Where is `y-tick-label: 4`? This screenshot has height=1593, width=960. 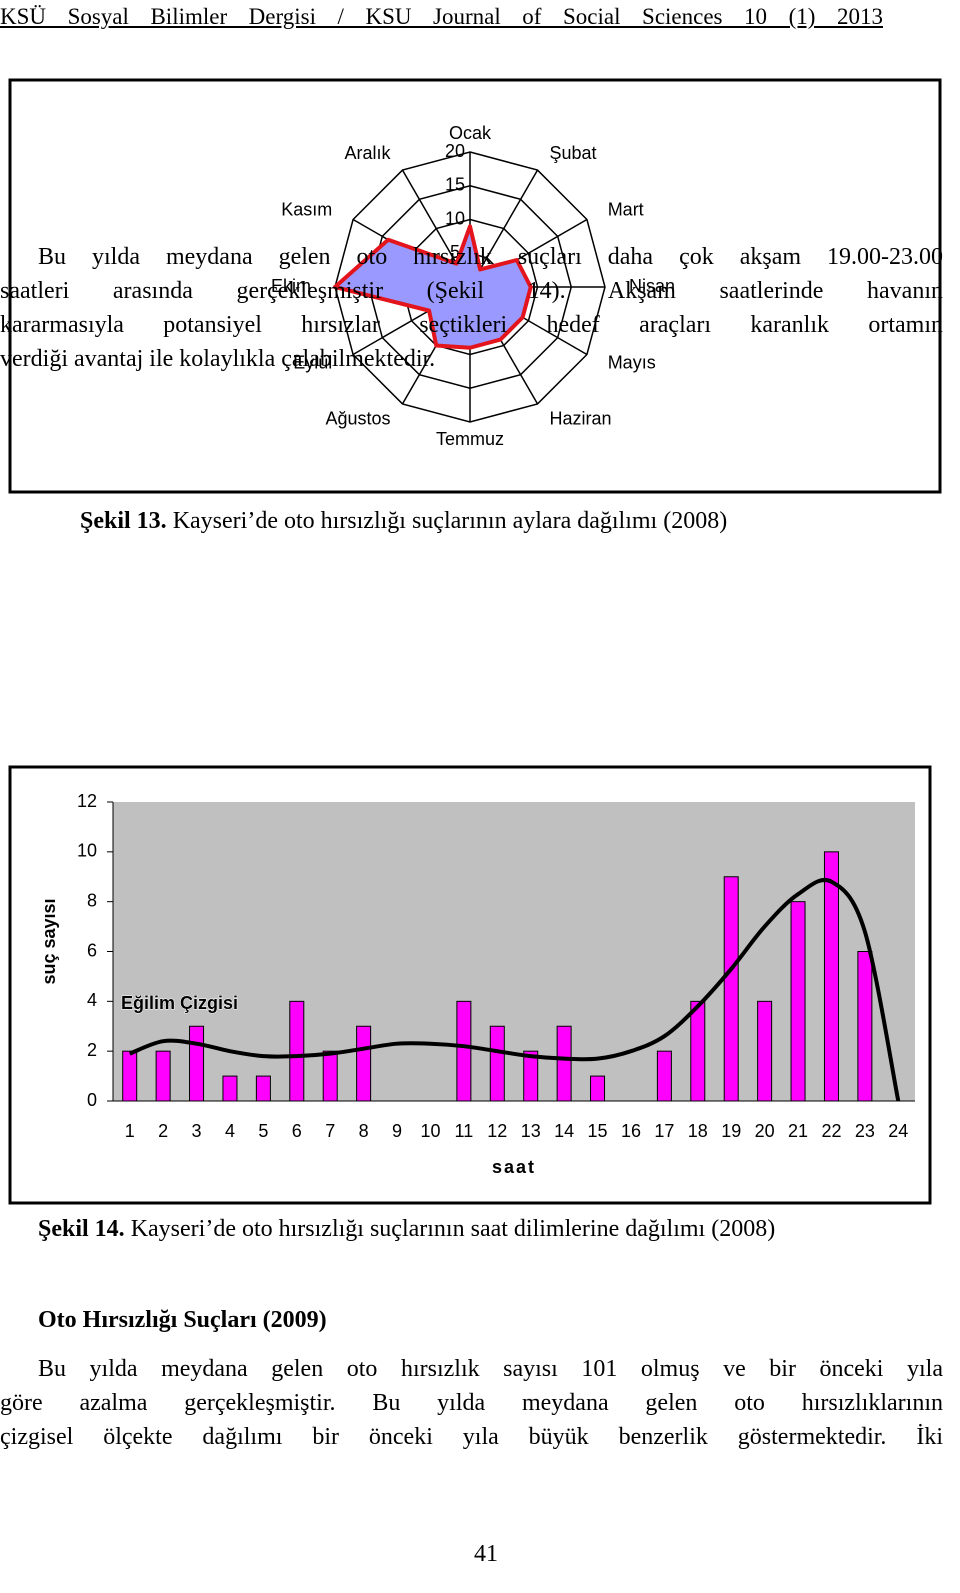
y-tick-label: 4 is located at coordinates (92, 1000).